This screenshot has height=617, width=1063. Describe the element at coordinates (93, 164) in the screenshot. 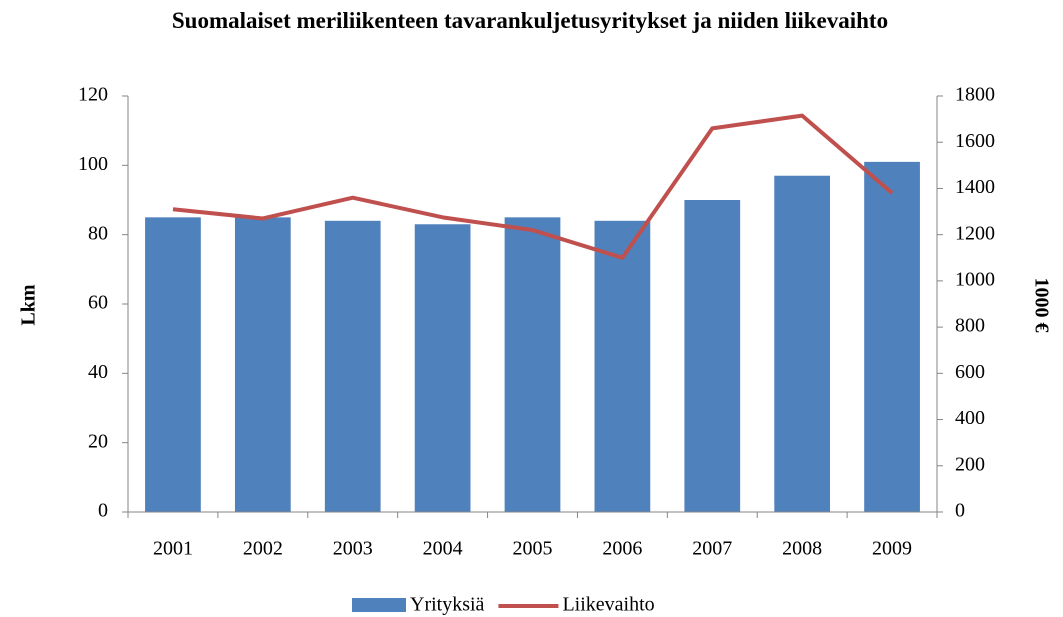

I see `y-tick-label: 100` at that location.